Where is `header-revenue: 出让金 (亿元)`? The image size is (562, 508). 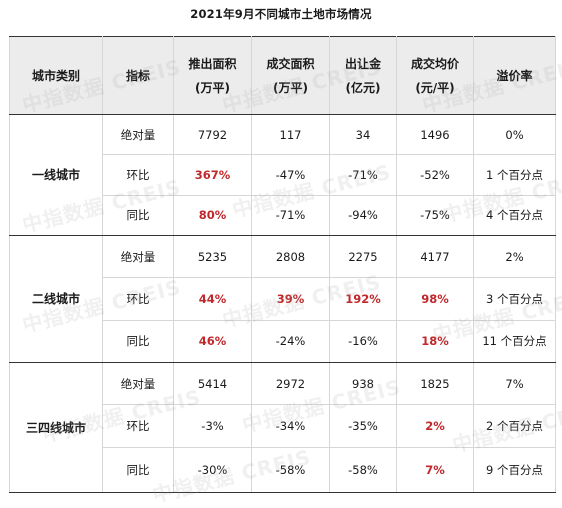 header-revenue: 出让金 (亿元) is located at coordinates (363, 75).